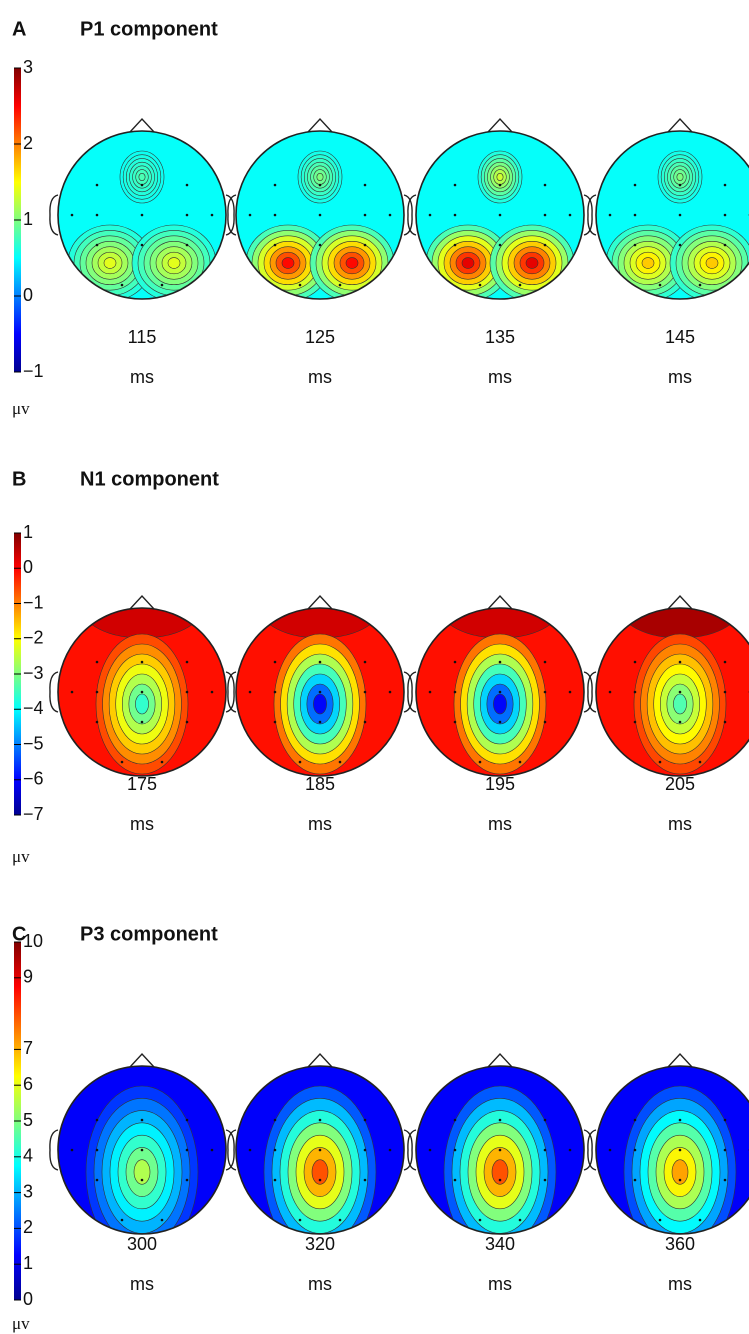 The height and width of the screenshot is (1334, 749). I want to click on map-time: 320, so click(320, 1244).